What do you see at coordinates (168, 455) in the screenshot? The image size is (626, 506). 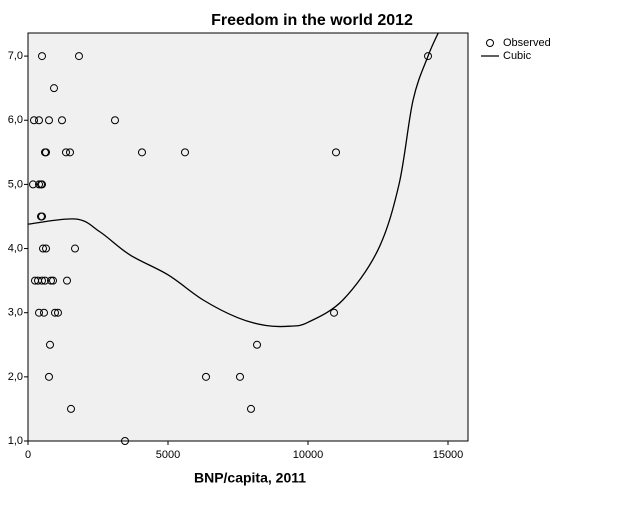 I see `x-tick-label: 5000` at bounding box center [168, 455].